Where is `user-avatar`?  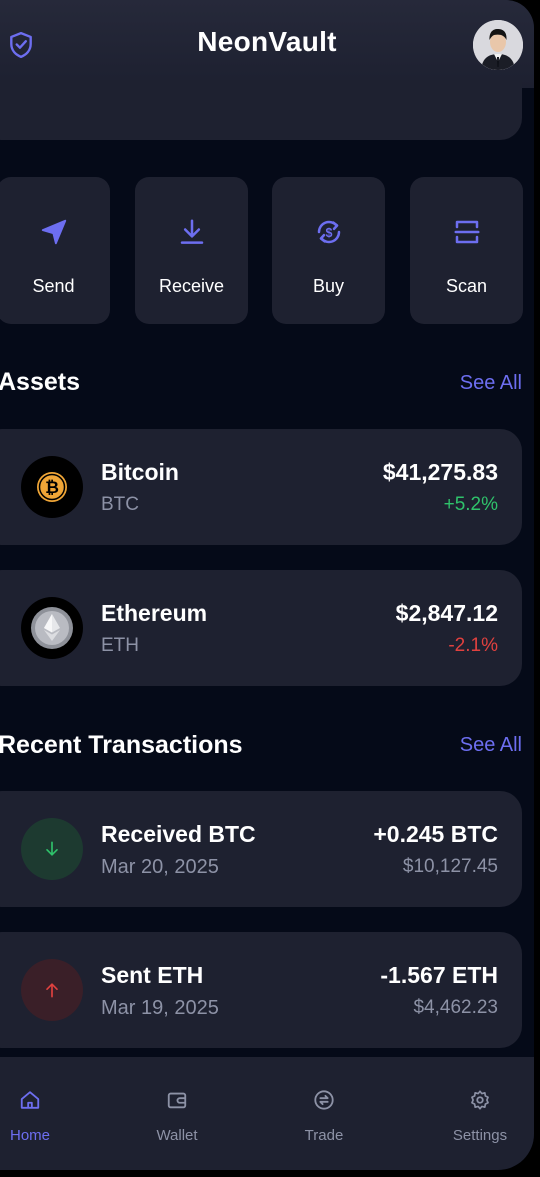 user-avatar is located at coordinates (498, 45).